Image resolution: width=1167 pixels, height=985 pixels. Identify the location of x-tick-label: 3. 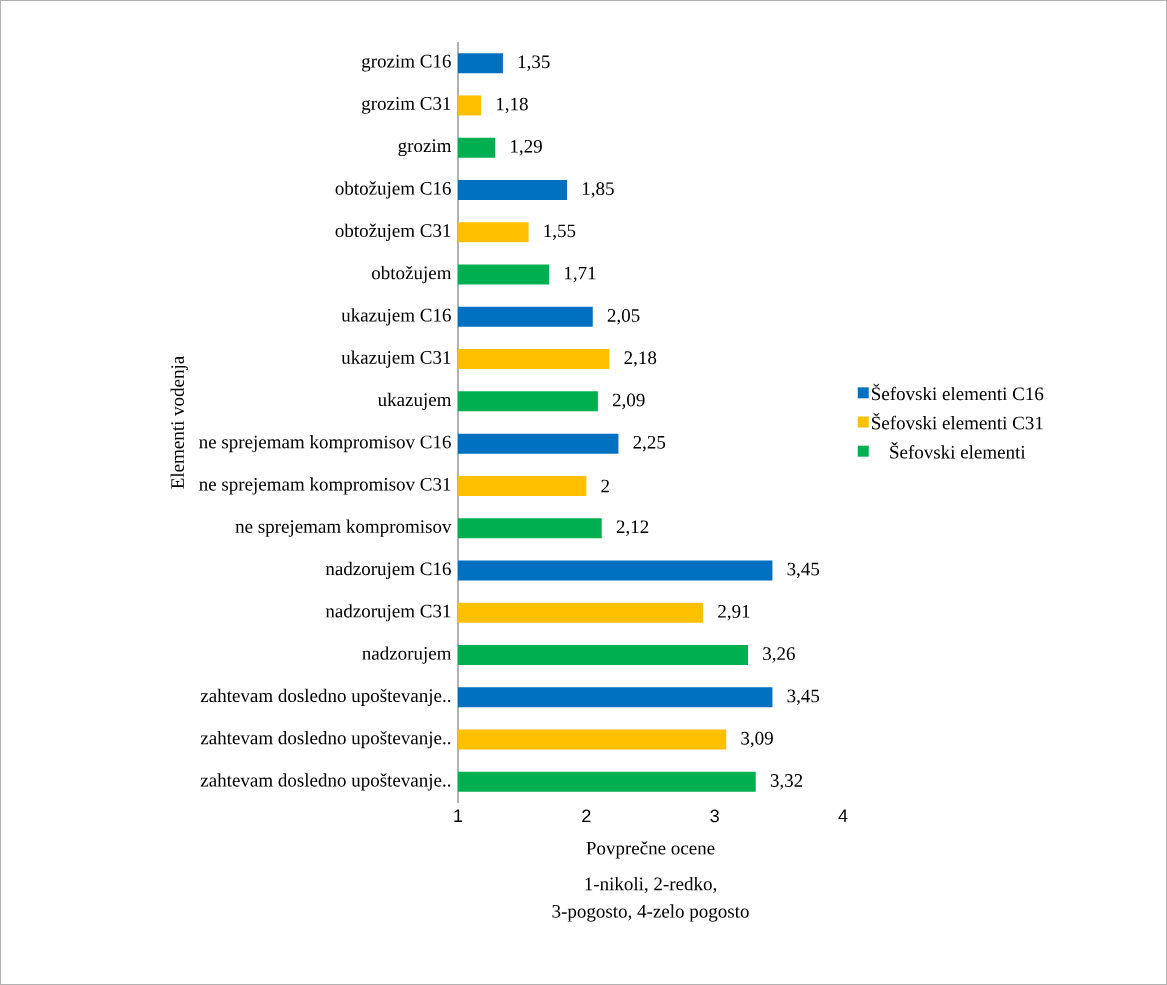
(714, 816).